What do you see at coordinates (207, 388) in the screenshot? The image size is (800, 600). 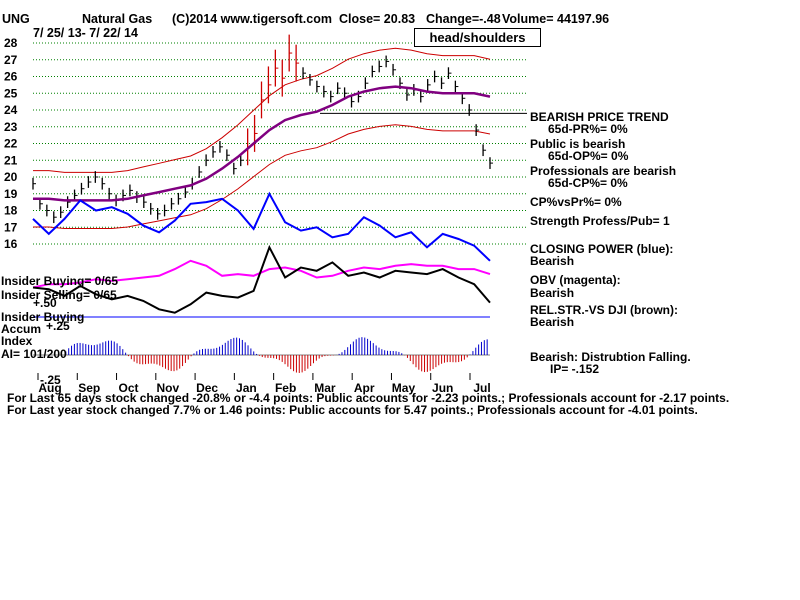 I see `x-tick-label: Dec` at bounding box center [207, 388].